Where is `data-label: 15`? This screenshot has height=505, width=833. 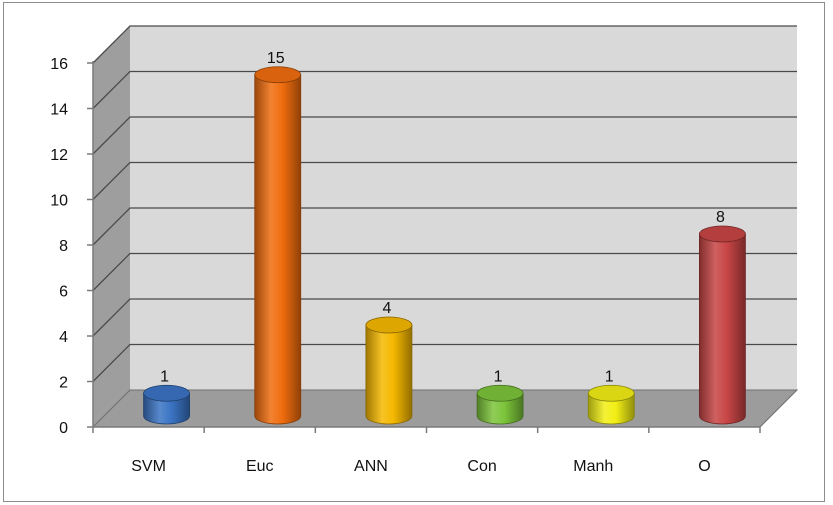
data-label: 15 is located at coordinates (276, 58).